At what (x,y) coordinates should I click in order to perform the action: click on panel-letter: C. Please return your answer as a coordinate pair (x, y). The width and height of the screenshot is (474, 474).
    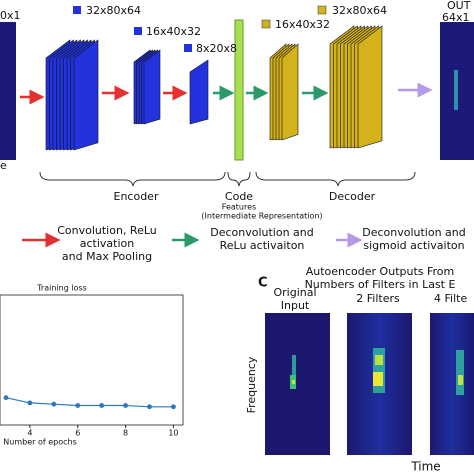
    Looking at the image, I should click on (263, 283).